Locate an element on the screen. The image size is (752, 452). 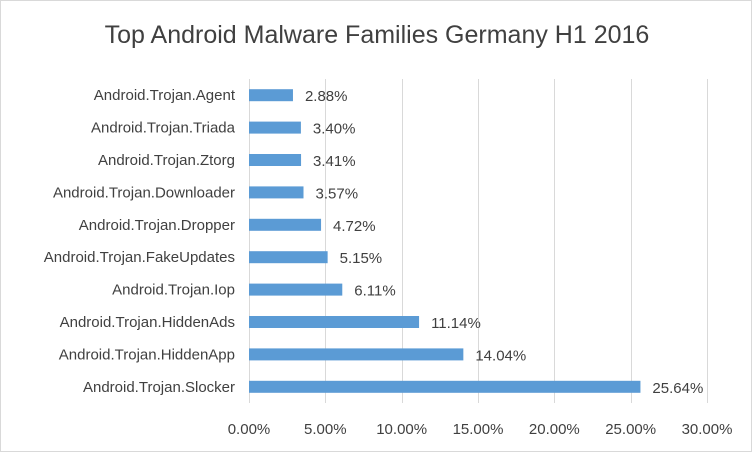
x-axis-ticks: 0.00% 5.00% 10.00% 15.00% 20.00% 25.00% 30.00% is located at coordinates (480, 429).